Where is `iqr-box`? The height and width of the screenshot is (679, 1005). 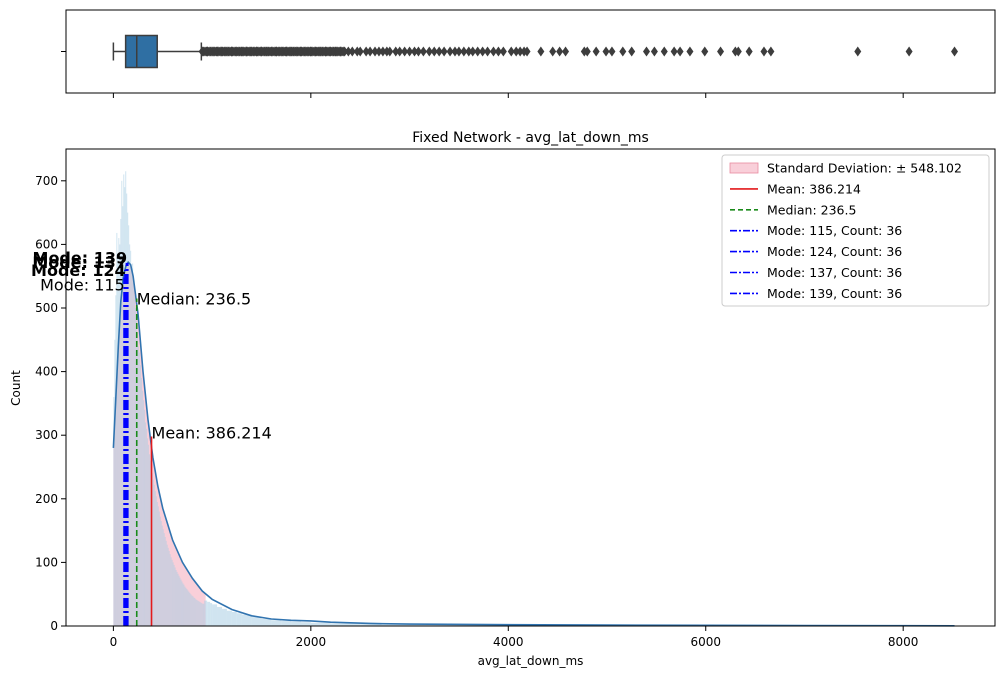 iqr-box is located at coordinates (141, 51).